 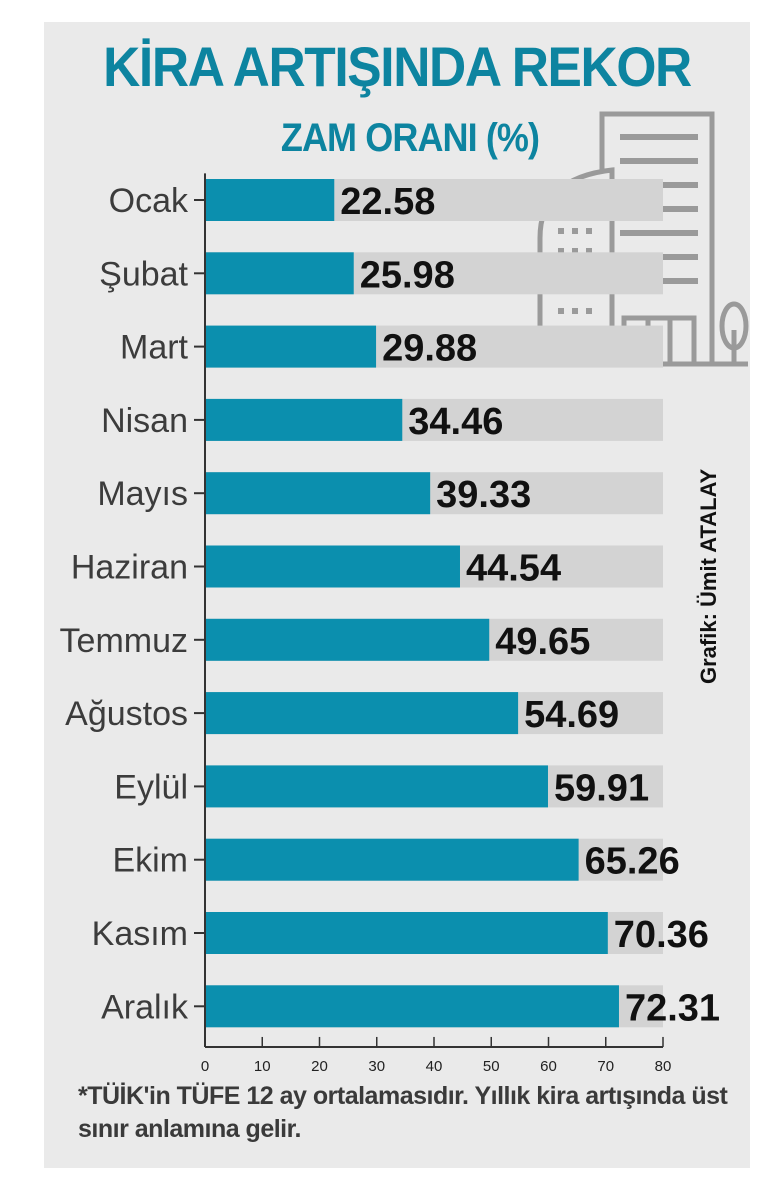 What do you see at coordinates (455, 422) in the screenshot?
I see `value-label: 34.46` at bounding box center [455, 422].